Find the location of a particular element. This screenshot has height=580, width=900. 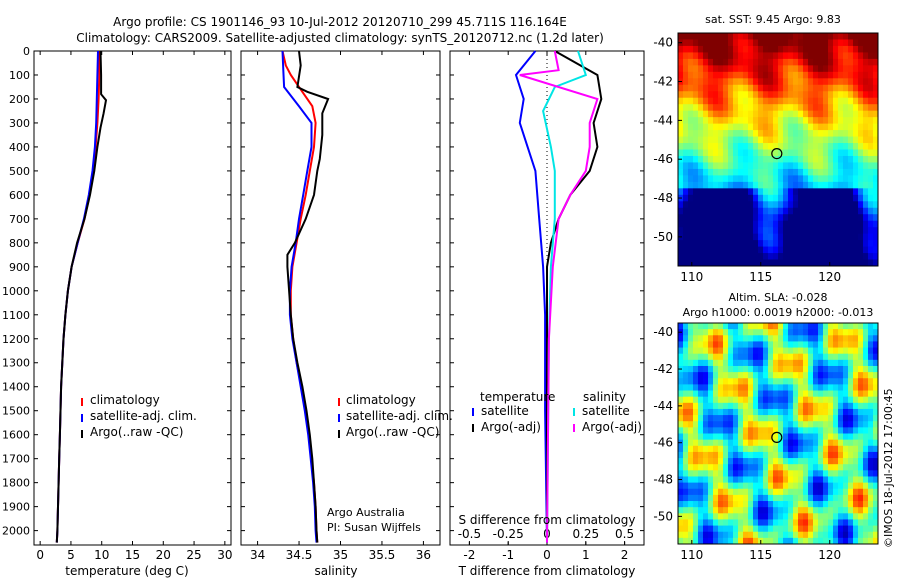

x-tick-label: 120 is located at coordinates (829, 277).